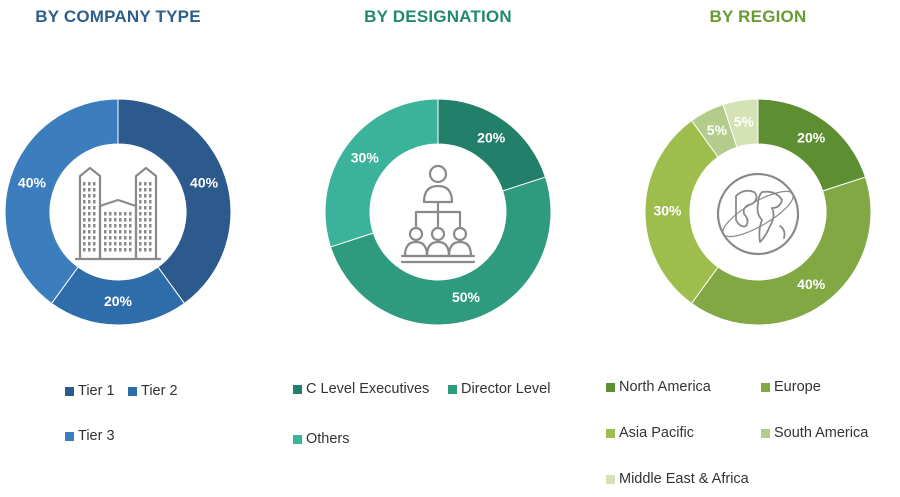 This screenshot has width=900, height=497. Describe the element at coordinates (758, 16) in the screenshot. I see `region-title: BY REGION` at that location.